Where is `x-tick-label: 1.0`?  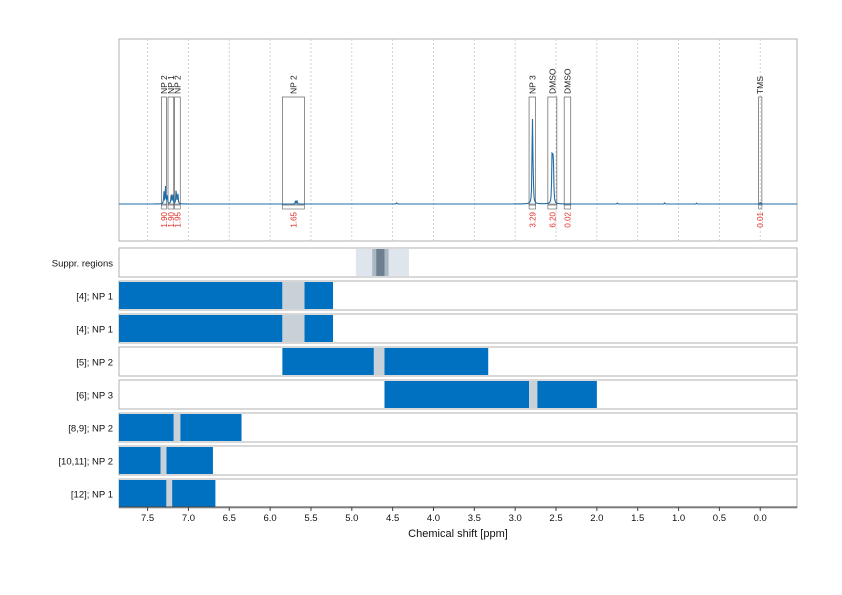
x-tick-label: 1.0 is located at coordinates (678, 518).